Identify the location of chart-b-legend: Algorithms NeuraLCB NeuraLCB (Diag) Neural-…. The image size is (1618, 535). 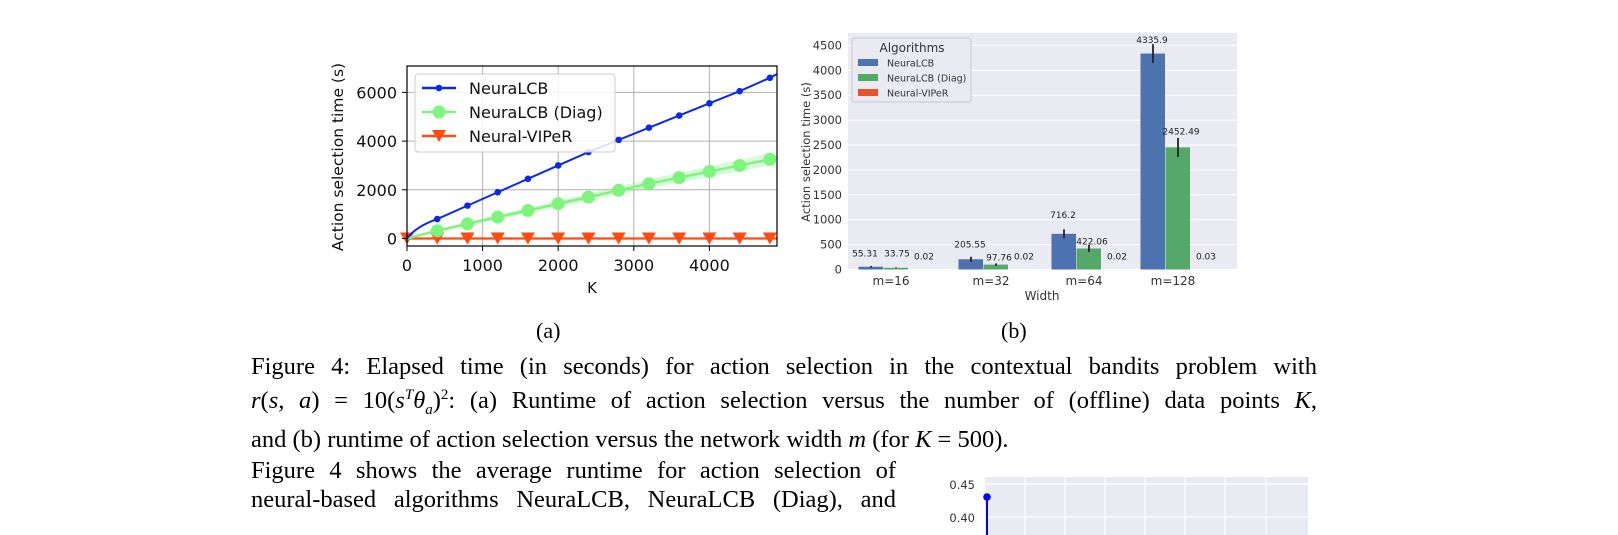
(911, 70).